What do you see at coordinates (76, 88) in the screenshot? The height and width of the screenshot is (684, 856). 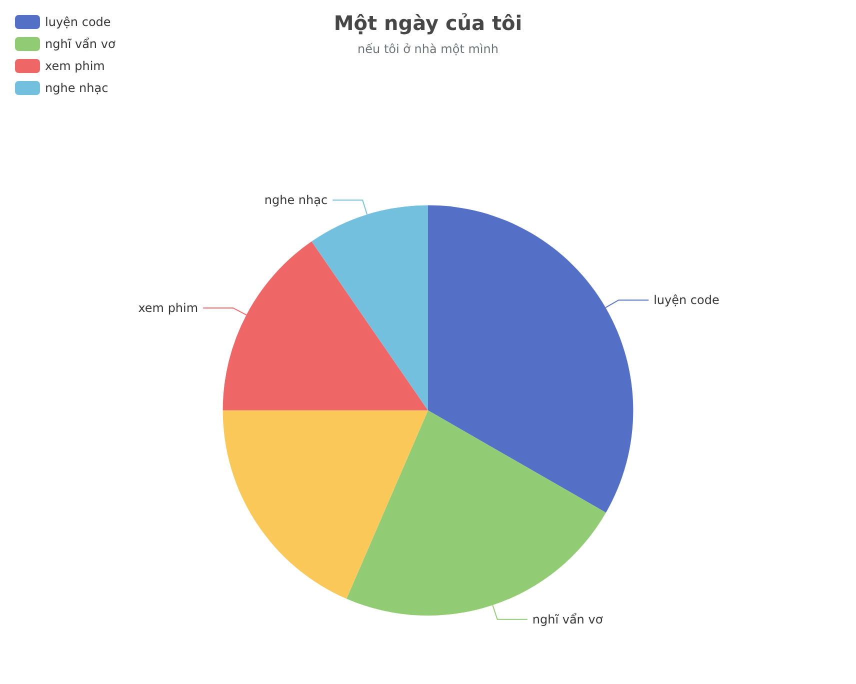 I see `legend-label: nghe nhạc` at bounding box center [76, 88].